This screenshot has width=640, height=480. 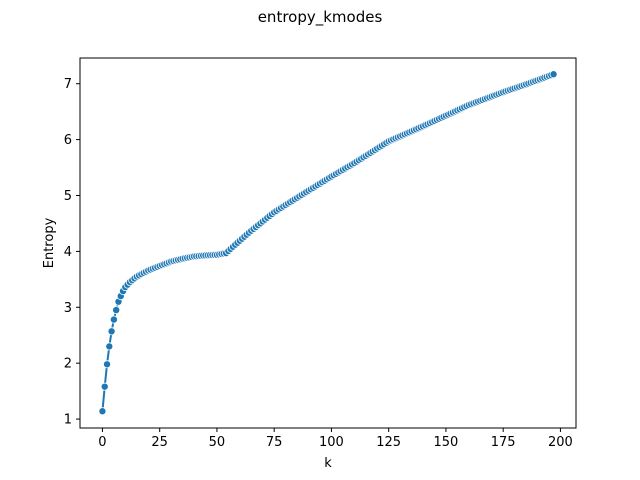 What do you see at coordinates (49, 242) in the screenshot?
I see `y-axis-label: Entropy` at bounding box center [49, 242].